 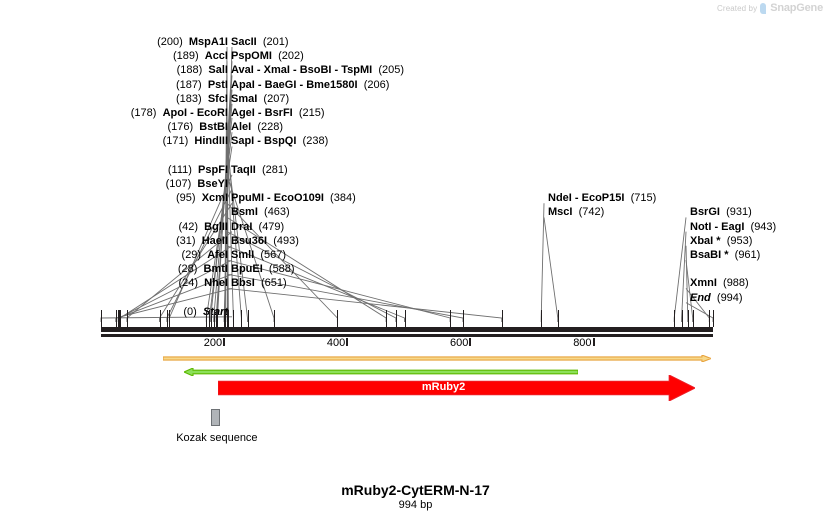 What do you see at coordinates (560, 198) in the screenshot?
I see `enzyme-name: NdeI` at bounding box center [560, 198].